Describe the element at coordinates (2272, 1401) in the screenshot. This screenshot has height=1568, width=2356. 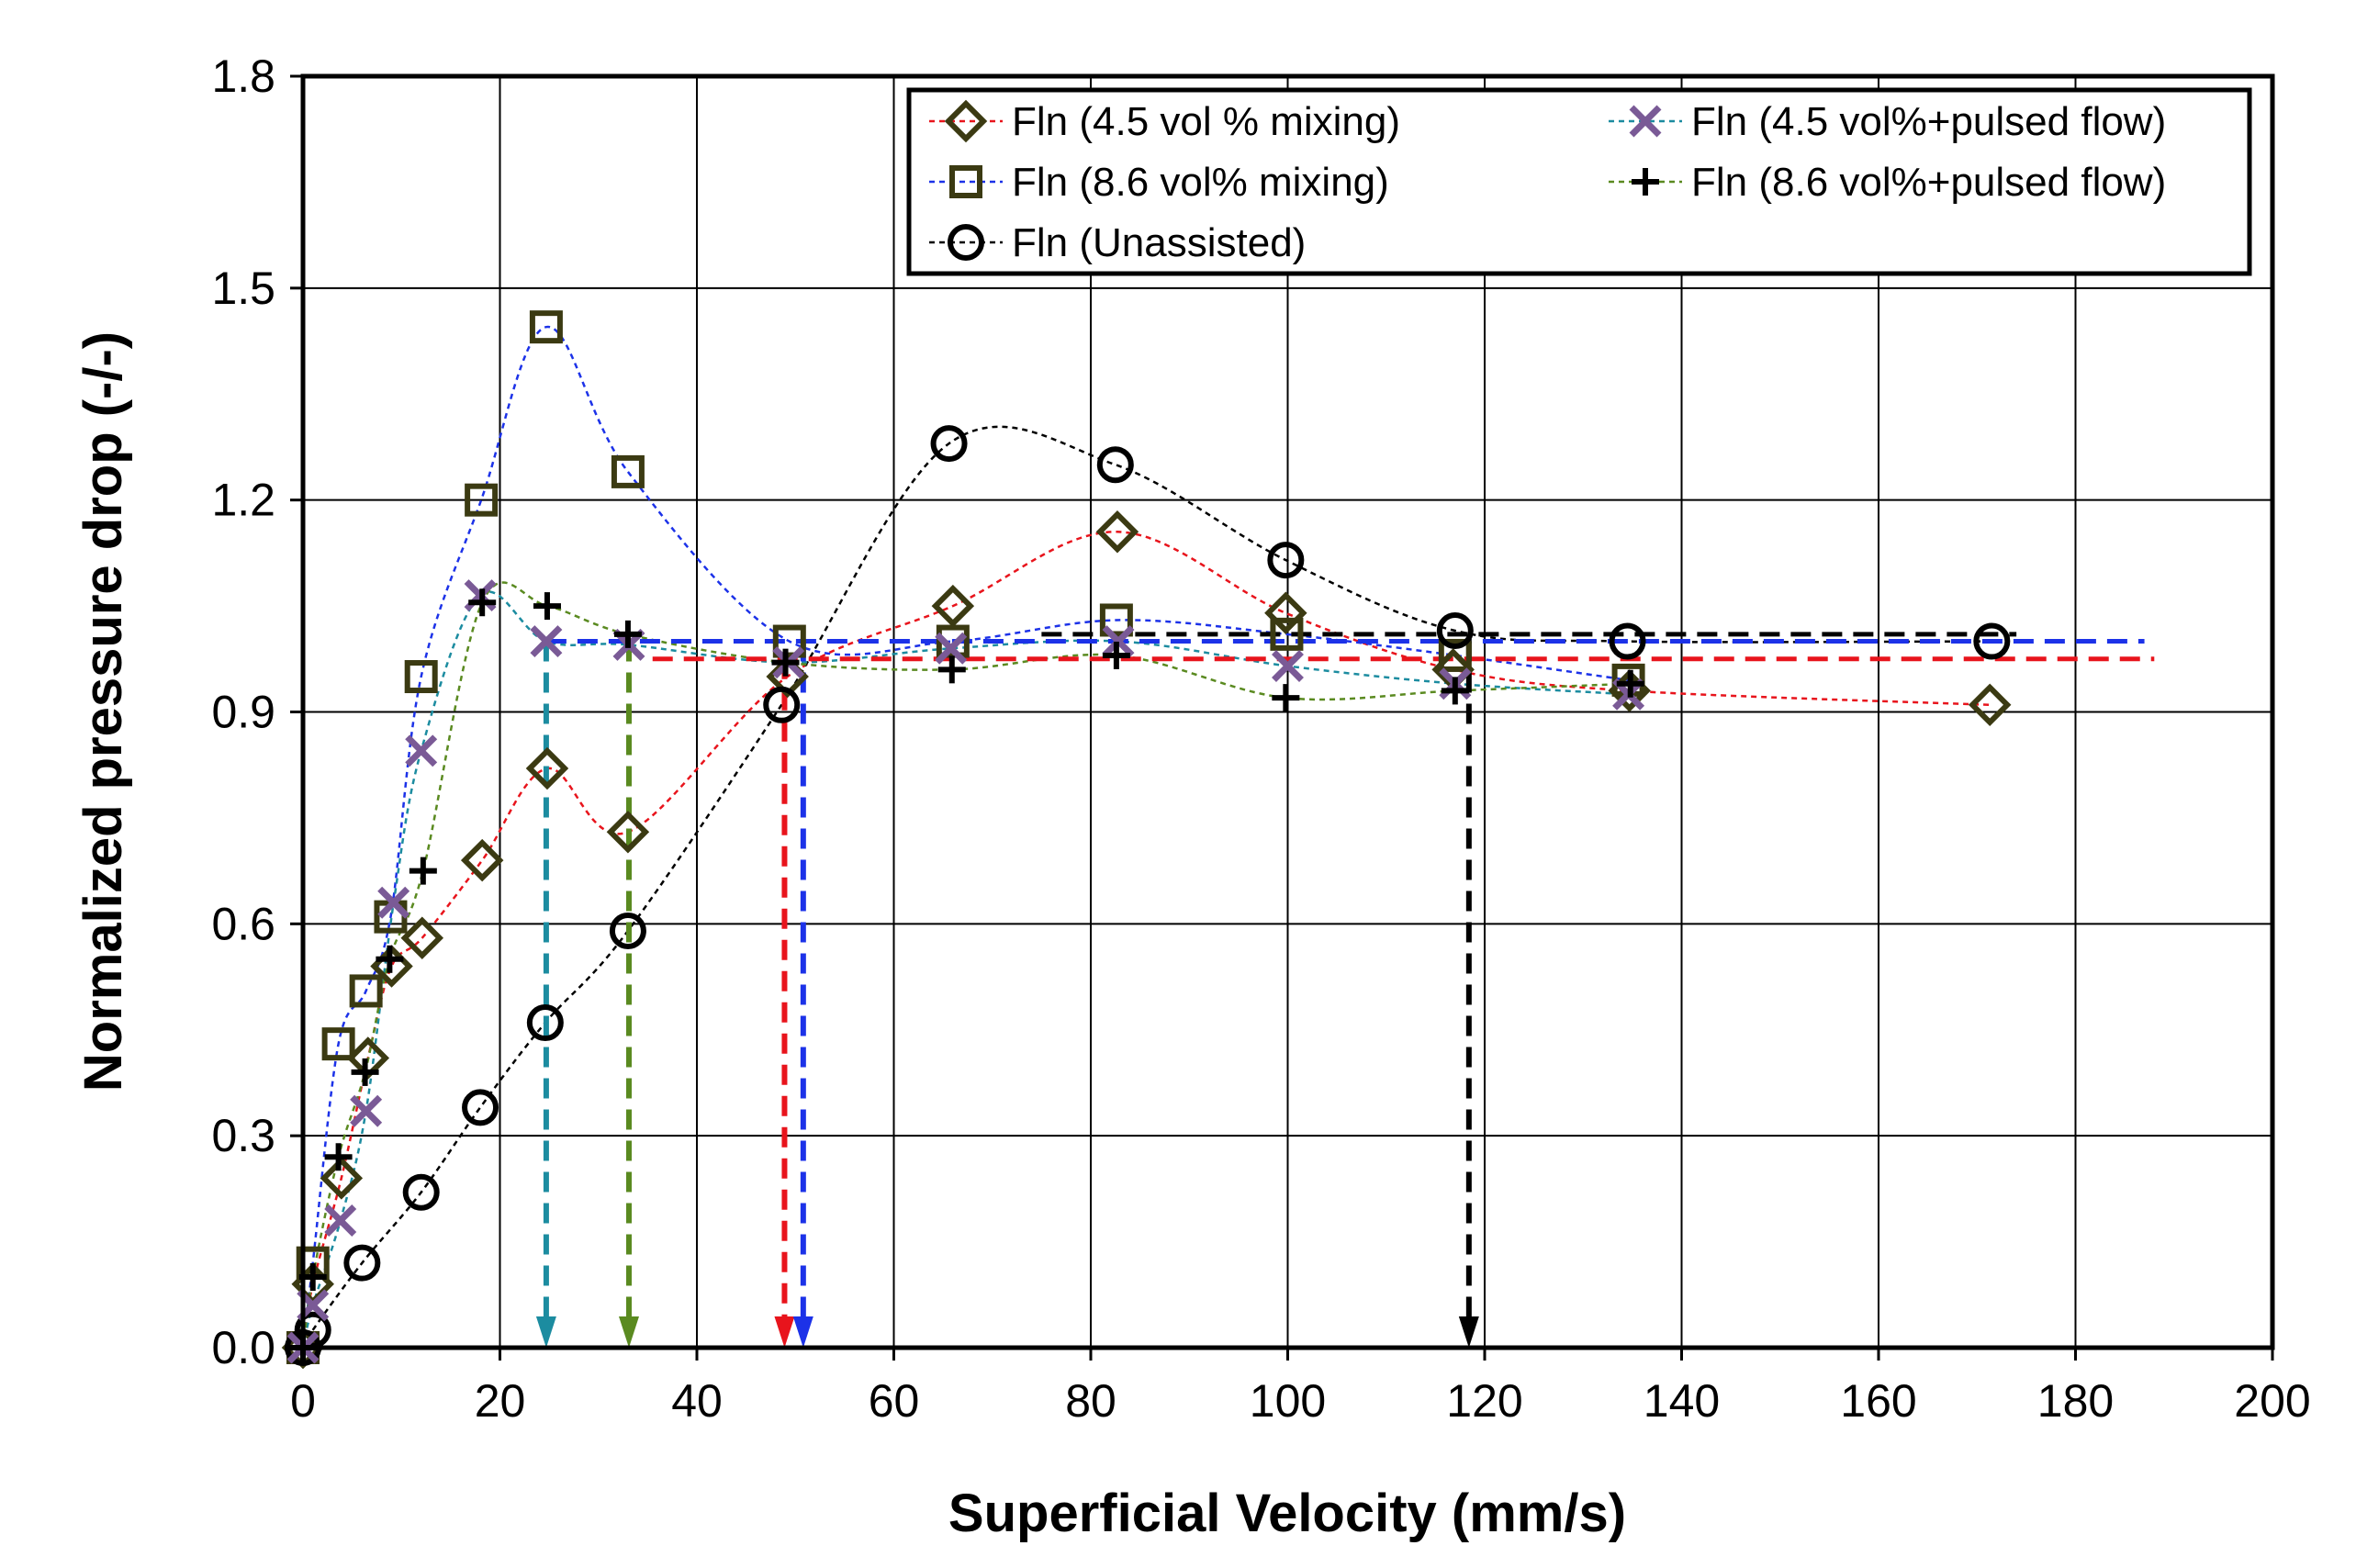
I see `x-tick-label: 200` at that location.